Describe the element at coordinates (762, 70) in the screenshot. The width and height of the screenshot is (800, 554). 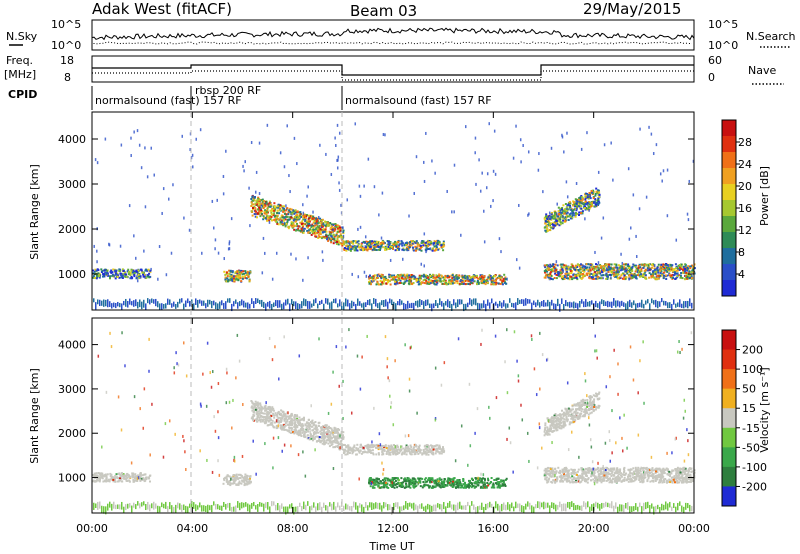
I see `nave-label: Nave` at that location.